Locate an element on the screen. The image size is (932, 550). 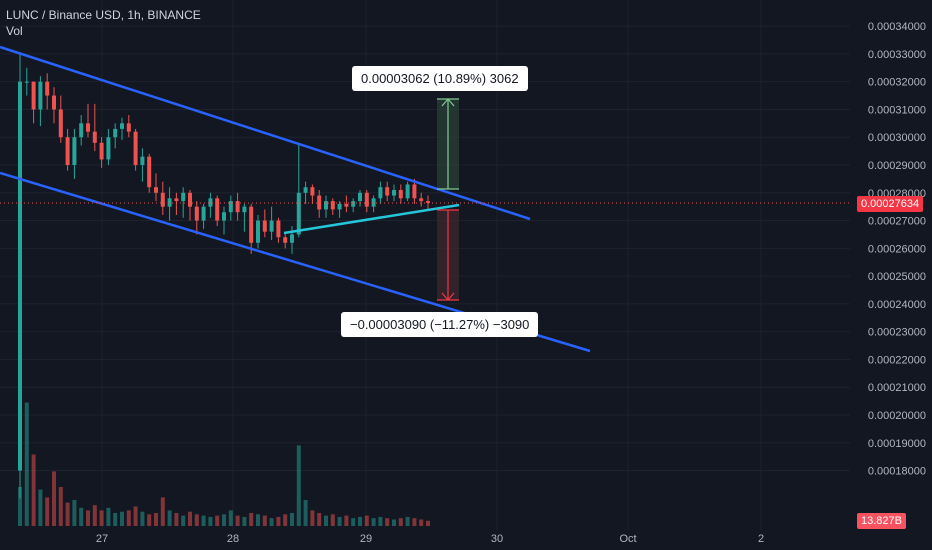
volume-legend: Vol is located at coordinates (14, 31).